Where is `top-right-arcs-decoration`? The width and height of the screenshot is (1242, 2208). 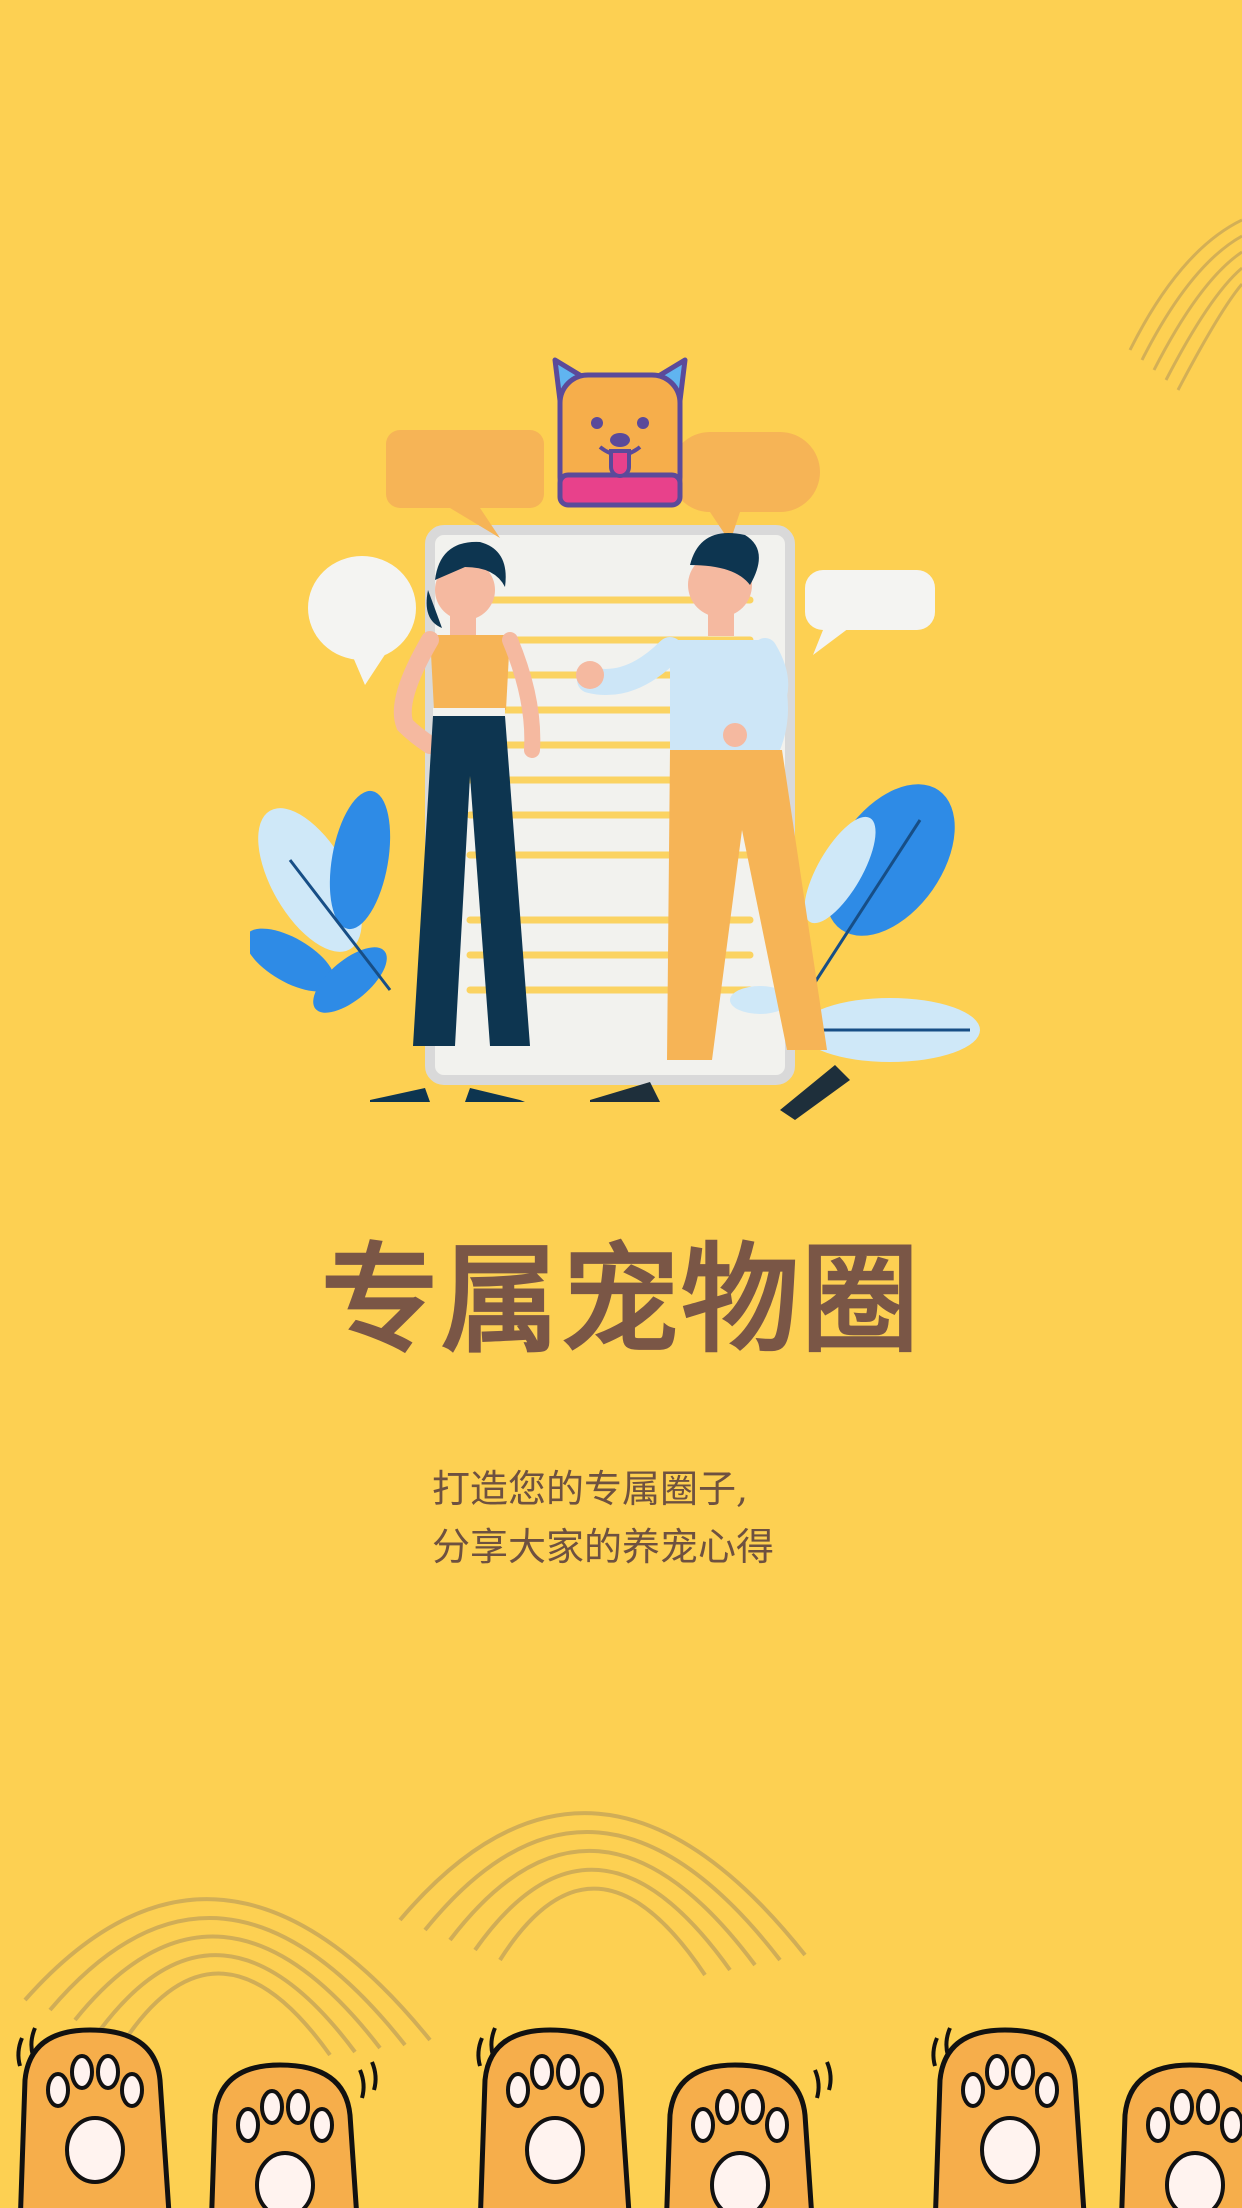
top-right-arcs-decoration is located at coordinates (1185, 304).